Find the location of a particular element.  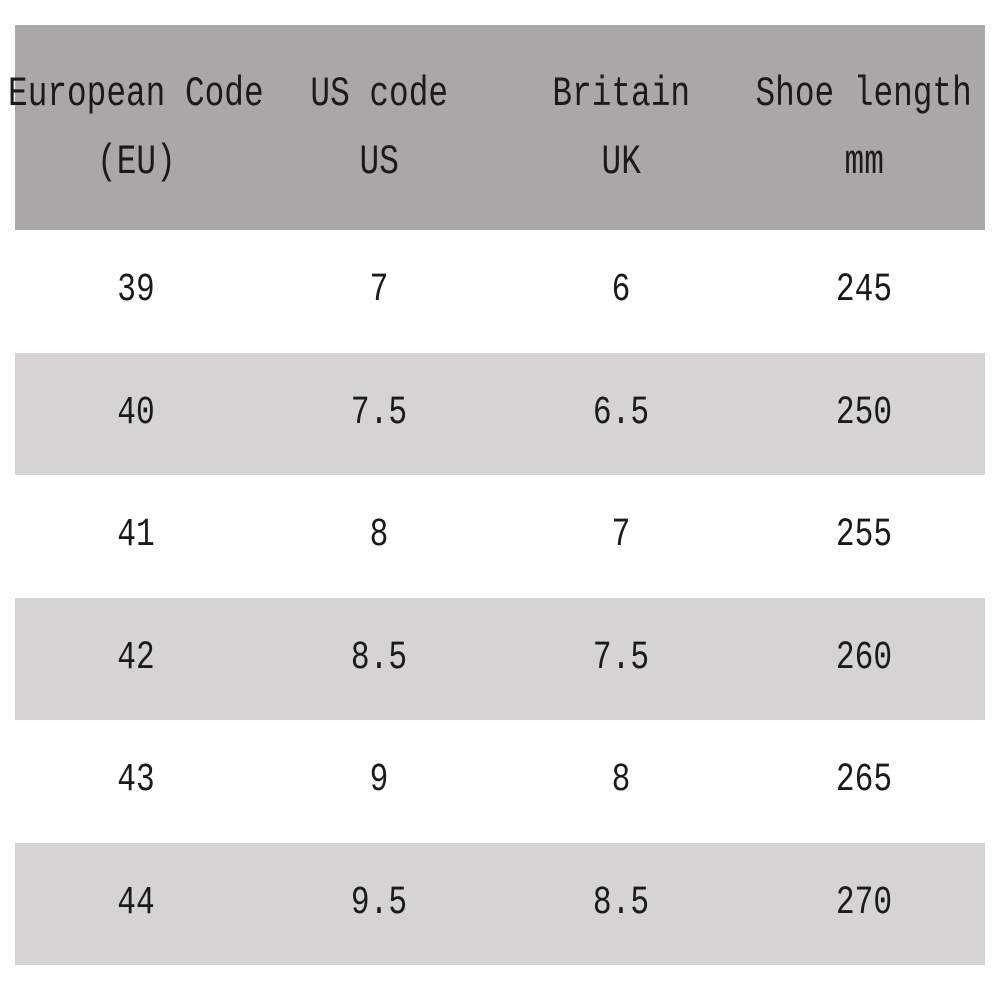

cell-text: US is located at coordinates (379, 161).